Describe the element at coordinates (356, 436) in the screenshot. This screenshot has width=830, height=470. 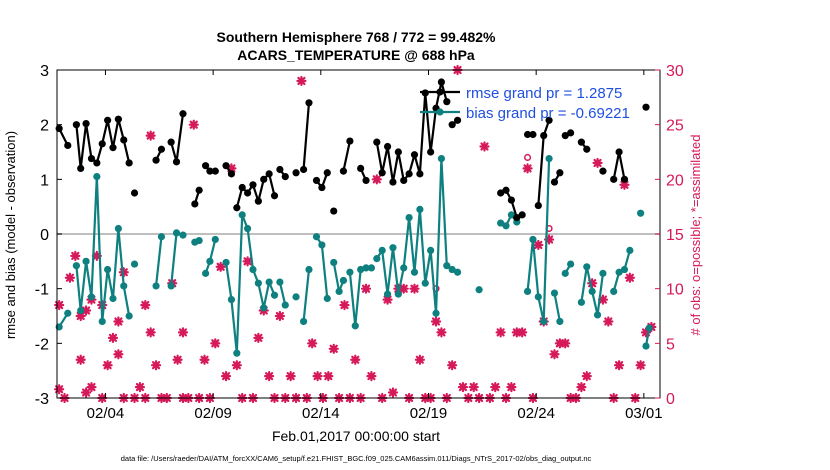
I see `x-axis-label: Feb.01,2017 00:00:00 start` at that location.